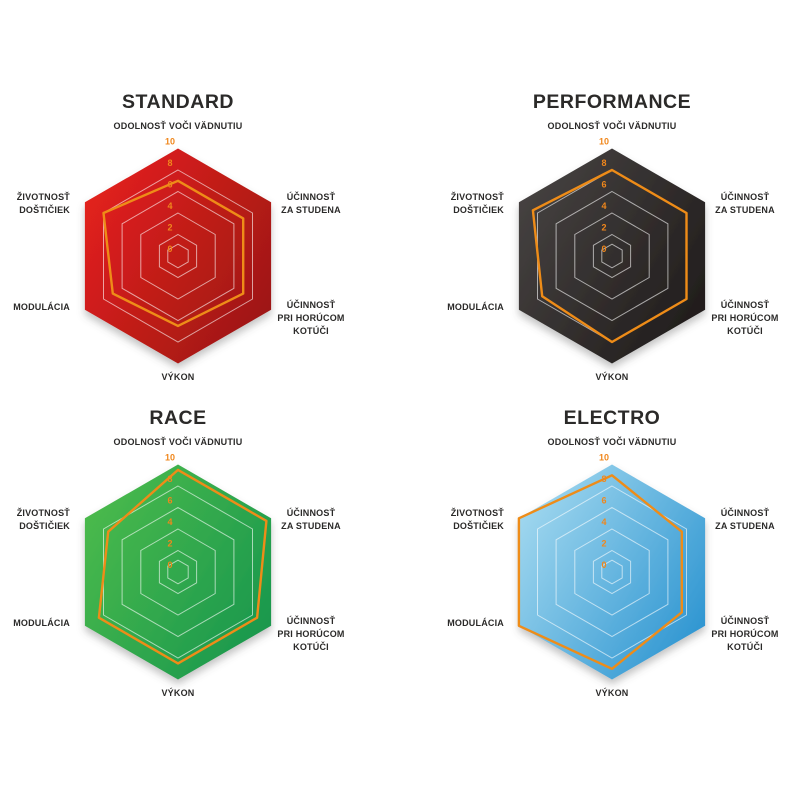 The width and height of the screenshot is (800, 800). What do you see at coordinates (612, 418) in the screenshot?
I see `chart-title: ELECTRO` at bounding box center [612, 418].